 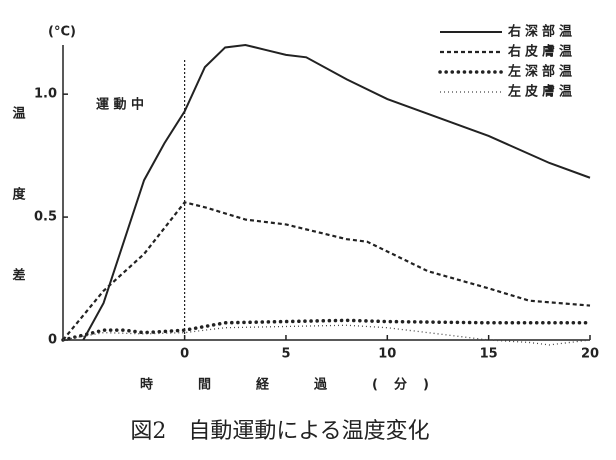 I want to click on x-axis-label: 時 間 経 過 (分), so click(x=292, y=385).